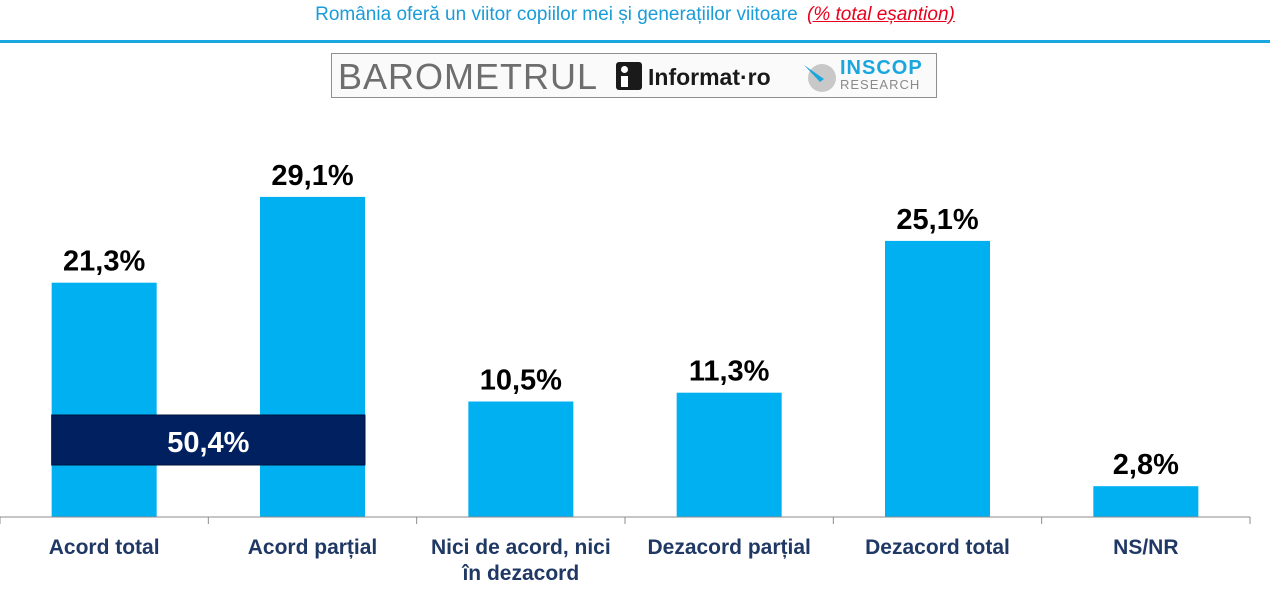 The height and width of the screenshot is (592, 1270). I want to click on category-label-nici-de-acord-nici-in-dezacord: Nici de acord, nici în dezacord, so click(521, 560).